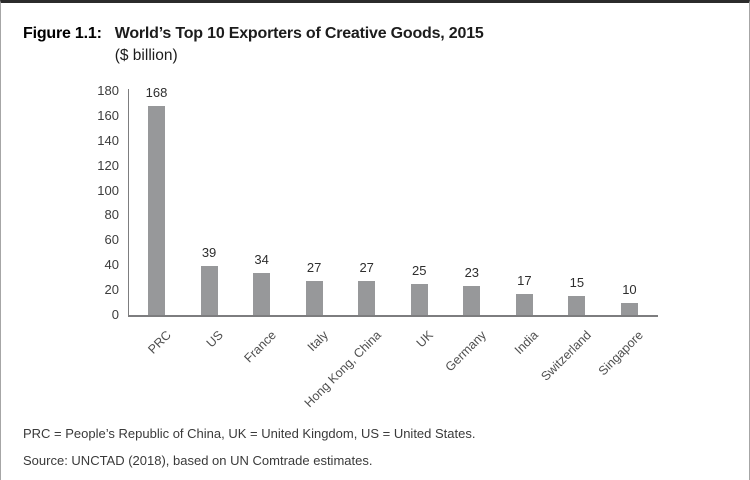 The width and height of the screenshot is (750, 480). I want to click on y-tick-label: 0, so click(115, 314).